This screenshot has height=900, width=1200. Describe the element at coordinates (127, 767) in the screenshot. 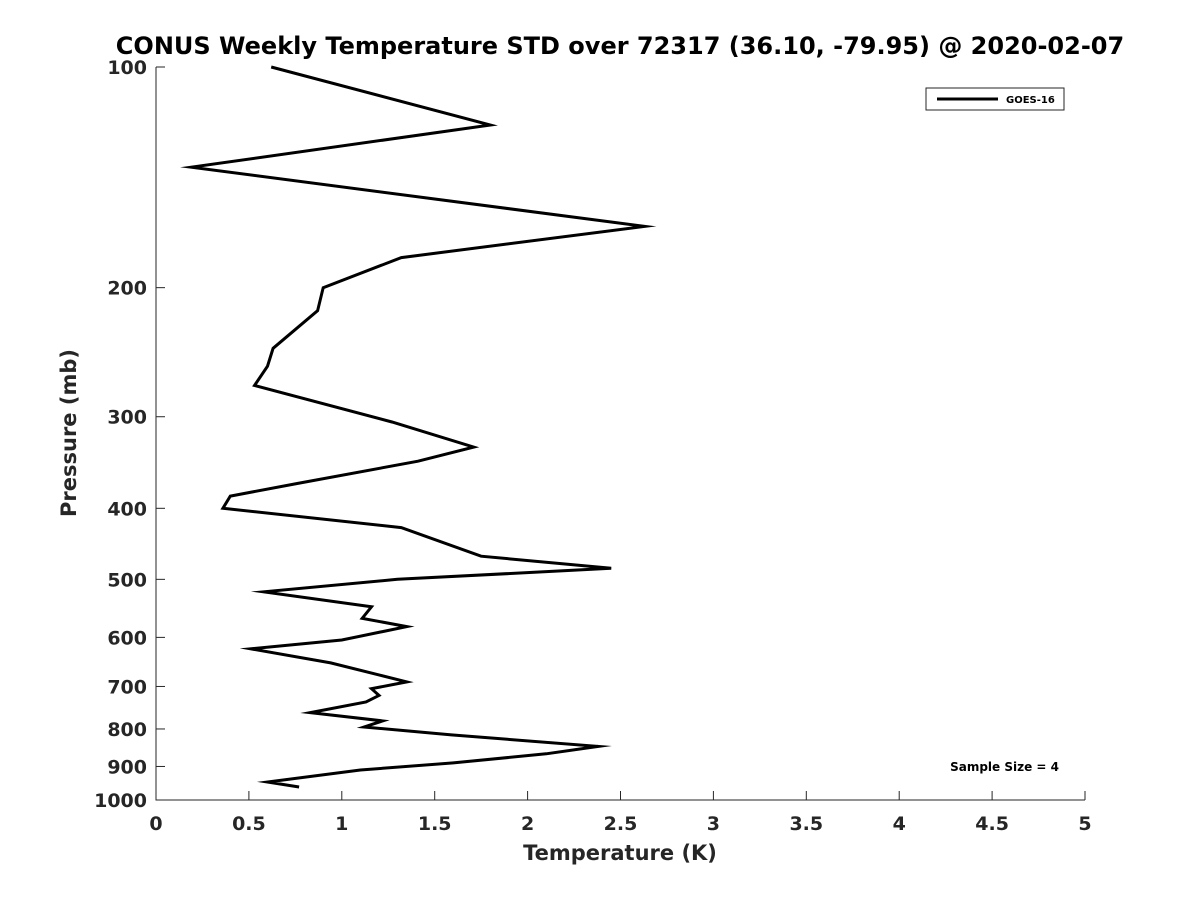

I see `y-tick-label: 900` at that location.